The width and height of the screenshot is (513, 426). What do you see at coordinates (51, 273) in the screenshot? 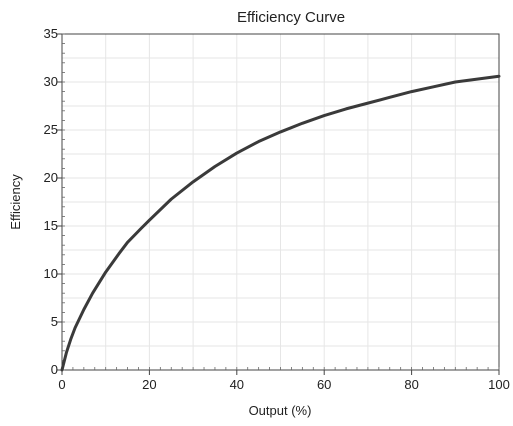
I see `y-tick-label: 10` at bounding box center [51, 273].